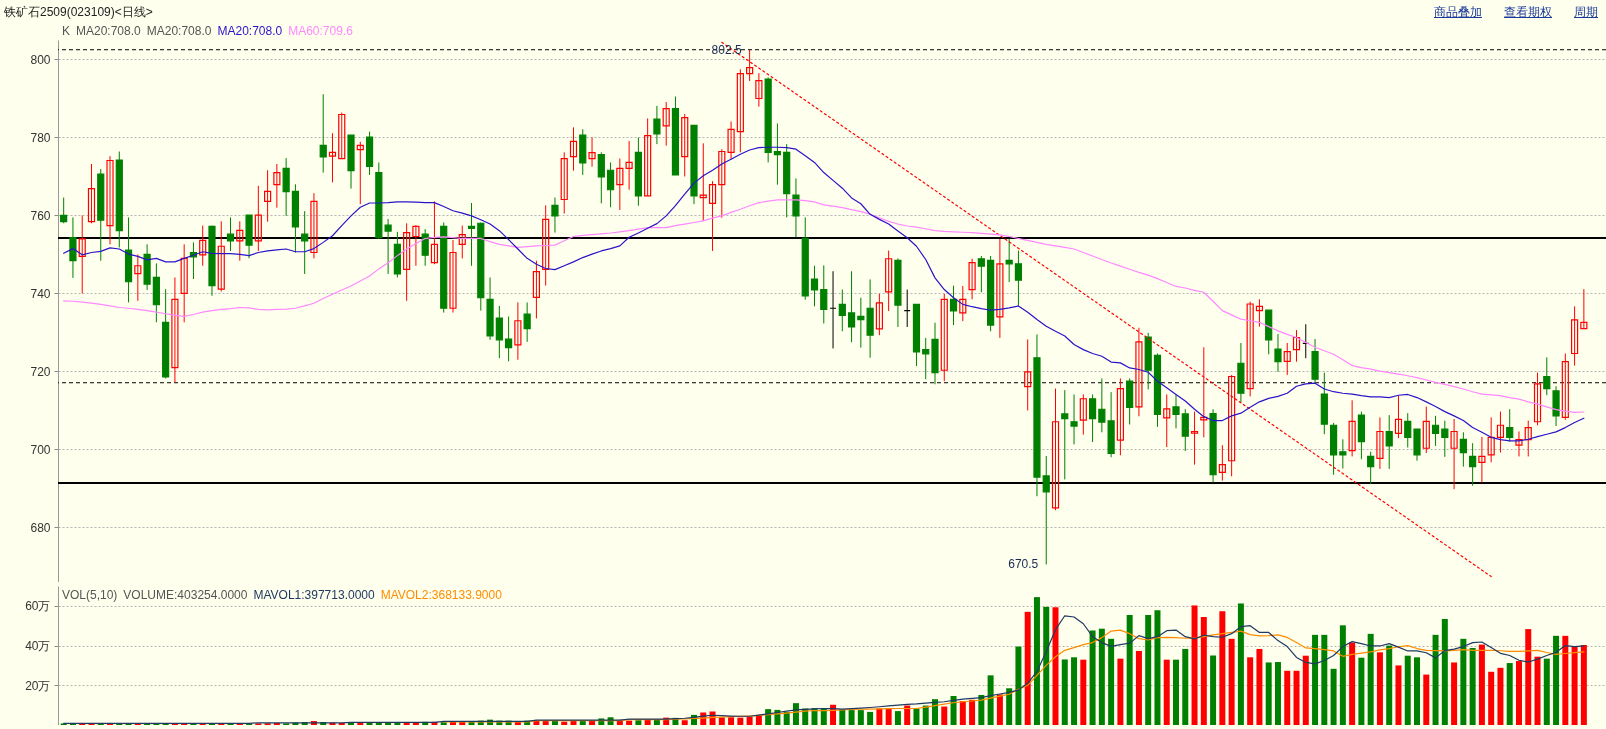 The width and height of the screenshot is (1606, 729). I want to click on text: MAVOL1:397713.0000, so click(314, 595).